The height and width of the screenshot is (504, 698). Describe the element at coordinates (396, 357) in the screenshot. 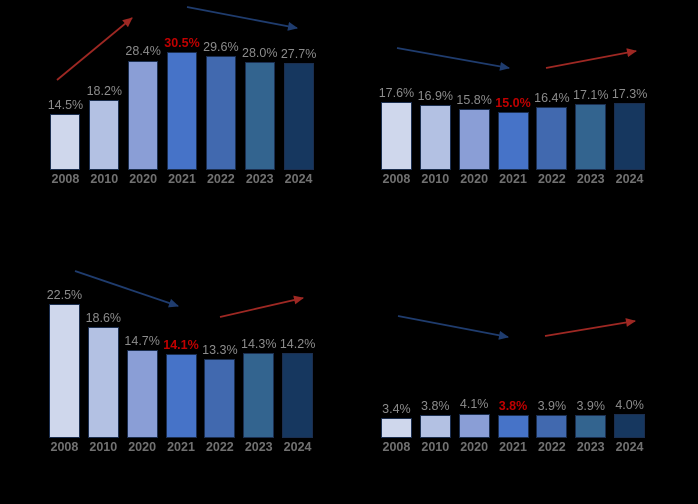

I see `bar-column: 3.4%` at that location.